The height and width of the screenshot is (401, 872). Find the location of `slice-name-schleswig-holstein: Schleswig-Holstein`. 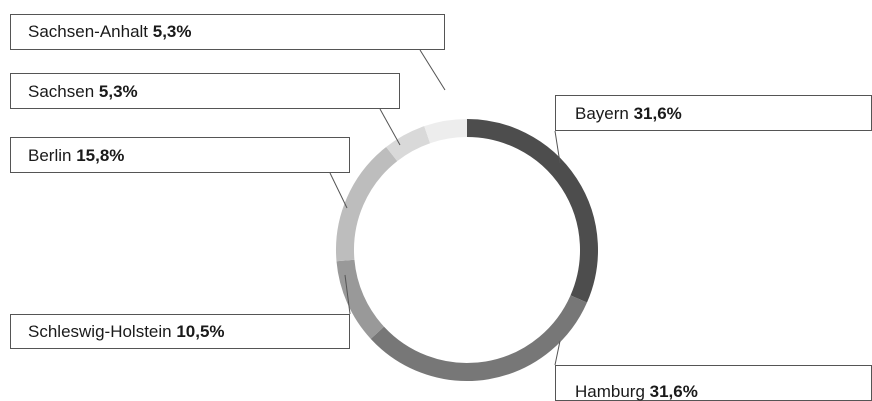

slice-name-schleswig-holstein: Schleswig-Holstein is located at coordinates (102, 331).